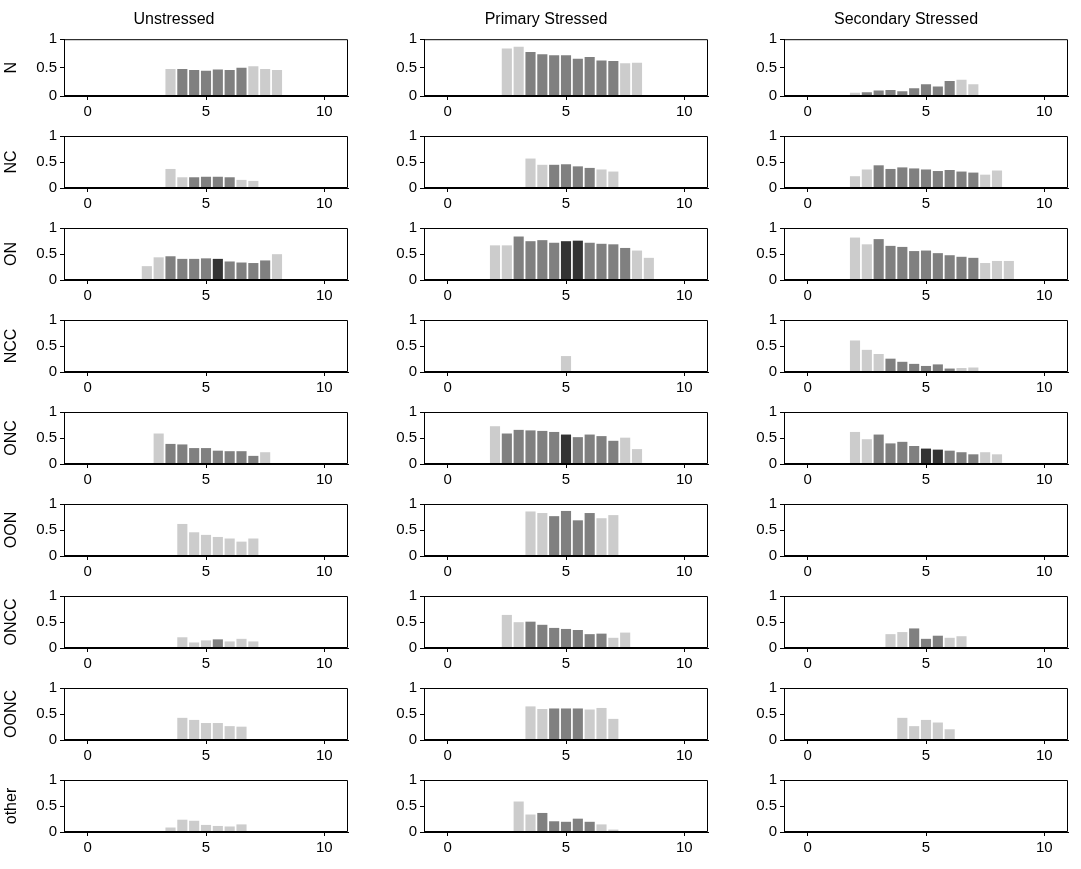 The image size is (1081, 869). What do you see at coordinates (11, 254) in the screenshot?
I see `y-axis-title: ON` at bounding box center [11, 254].